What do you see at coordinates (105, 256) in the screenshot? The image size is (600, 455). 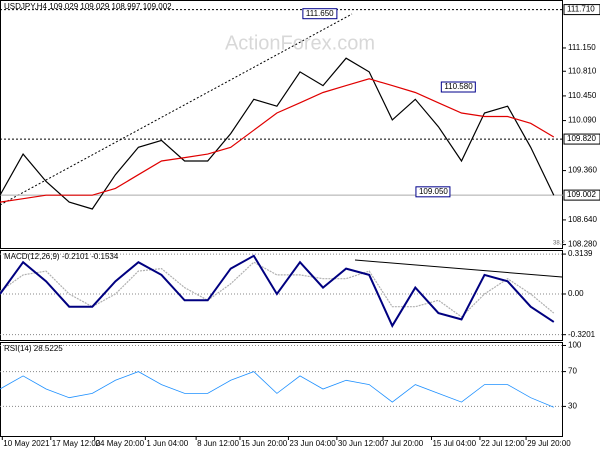 I see `macd-signal: -0.1534` at bounding box center [105, 256].